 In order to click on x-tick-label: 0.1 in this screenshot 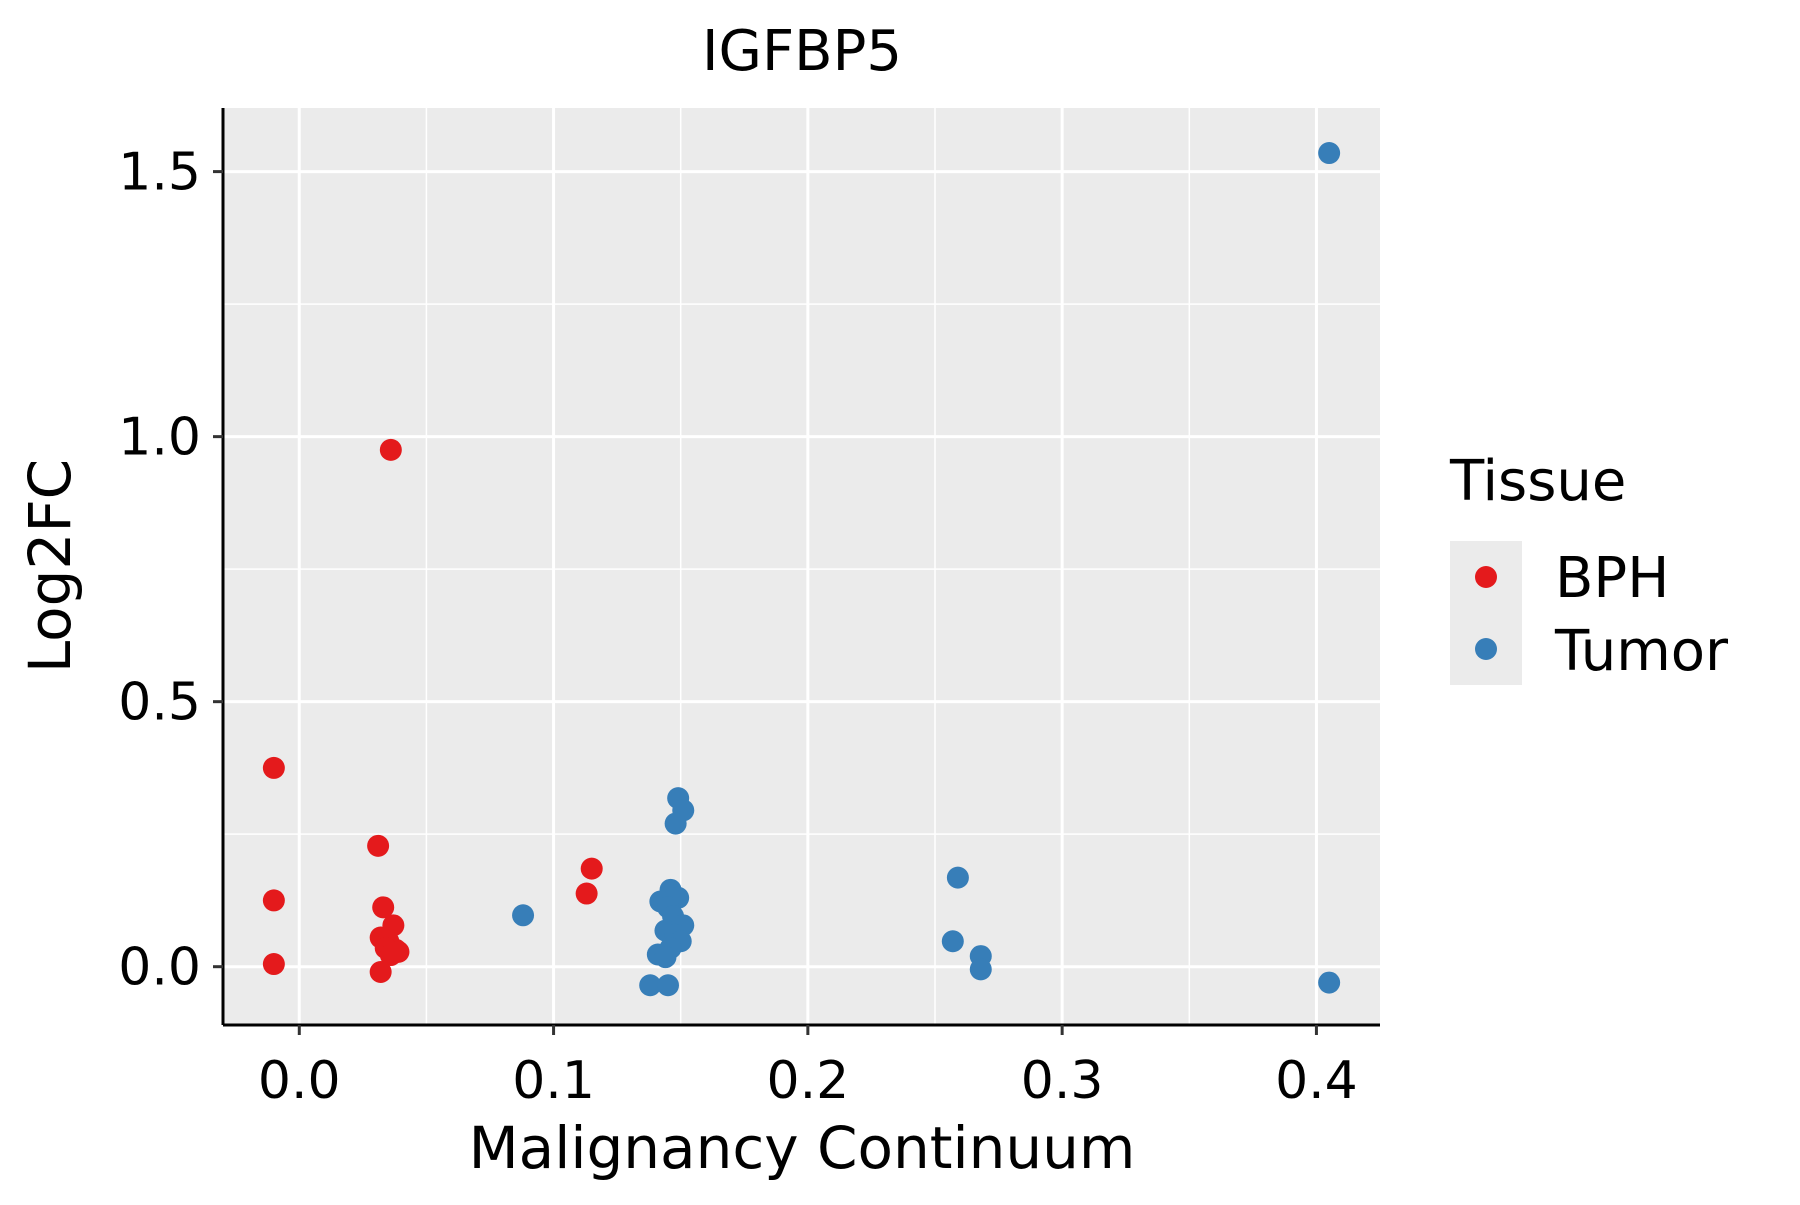, I will do `click(553, 1081)`.